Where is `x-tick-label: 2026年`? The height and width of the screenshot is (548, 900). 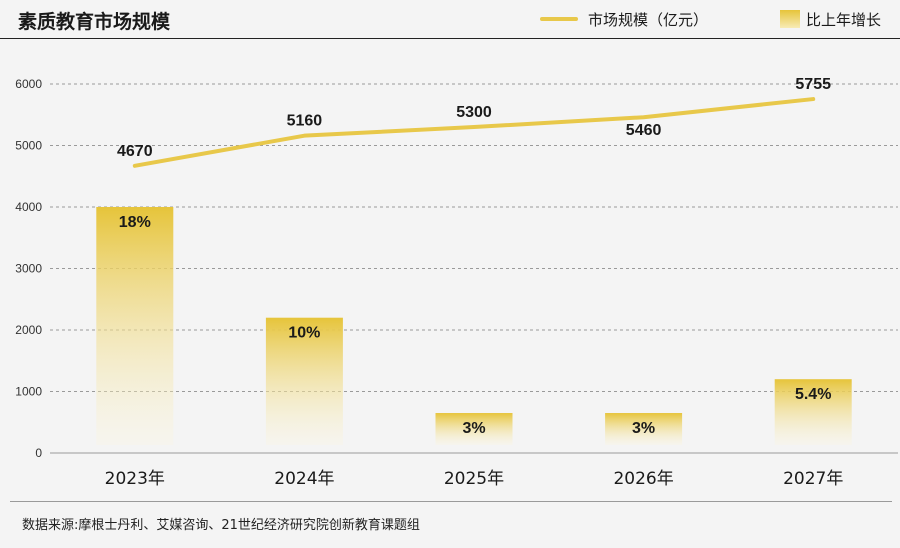 x-tick-label: 2026年 is located at coordinates (643, 479).